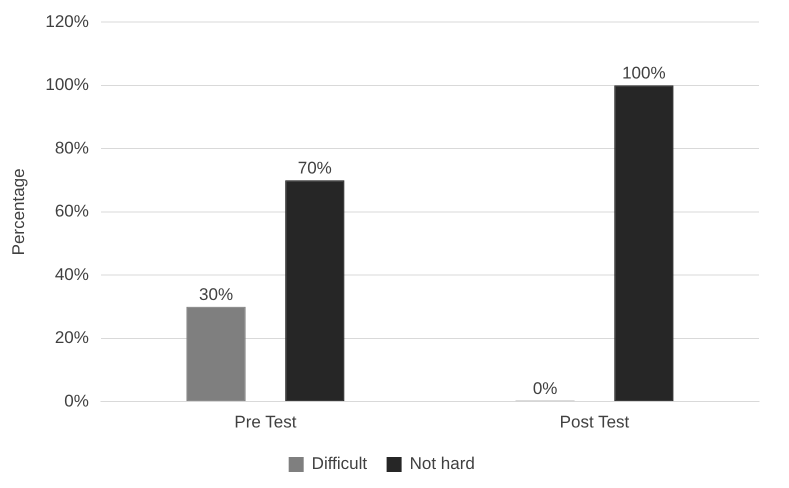  What do you see at coordinates (71, 148) in the screenshot?
I see `y-tick-label: 80%` at bounding box center [71, 148].